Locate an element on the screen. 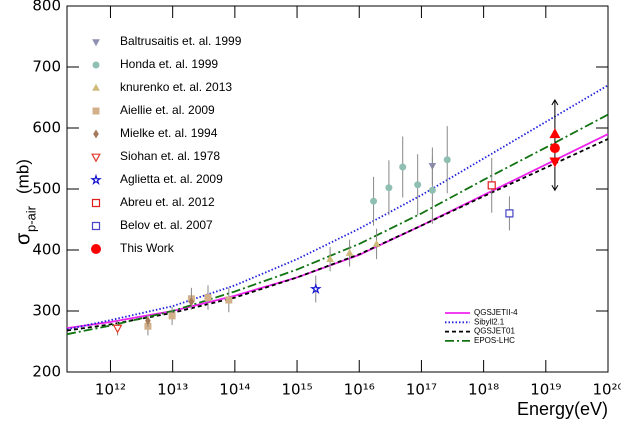 This screenshot has height=425, width=621. x-tick-label: 10¹⁵ is located at coordinates (296, 390).